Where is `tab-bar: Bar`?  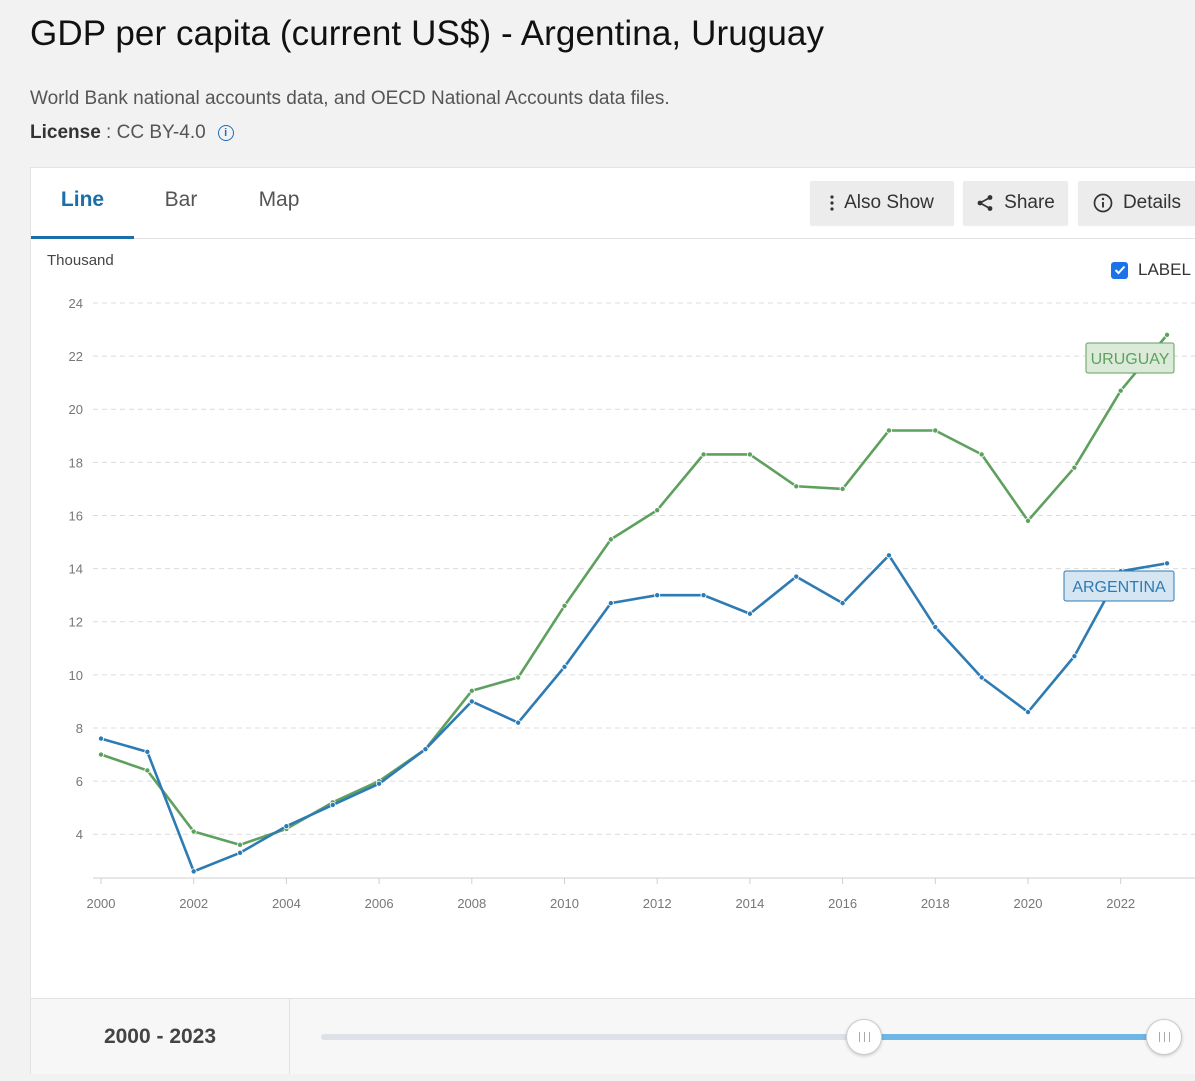
tab-bar: Bar is located at coordinates (181, 199).